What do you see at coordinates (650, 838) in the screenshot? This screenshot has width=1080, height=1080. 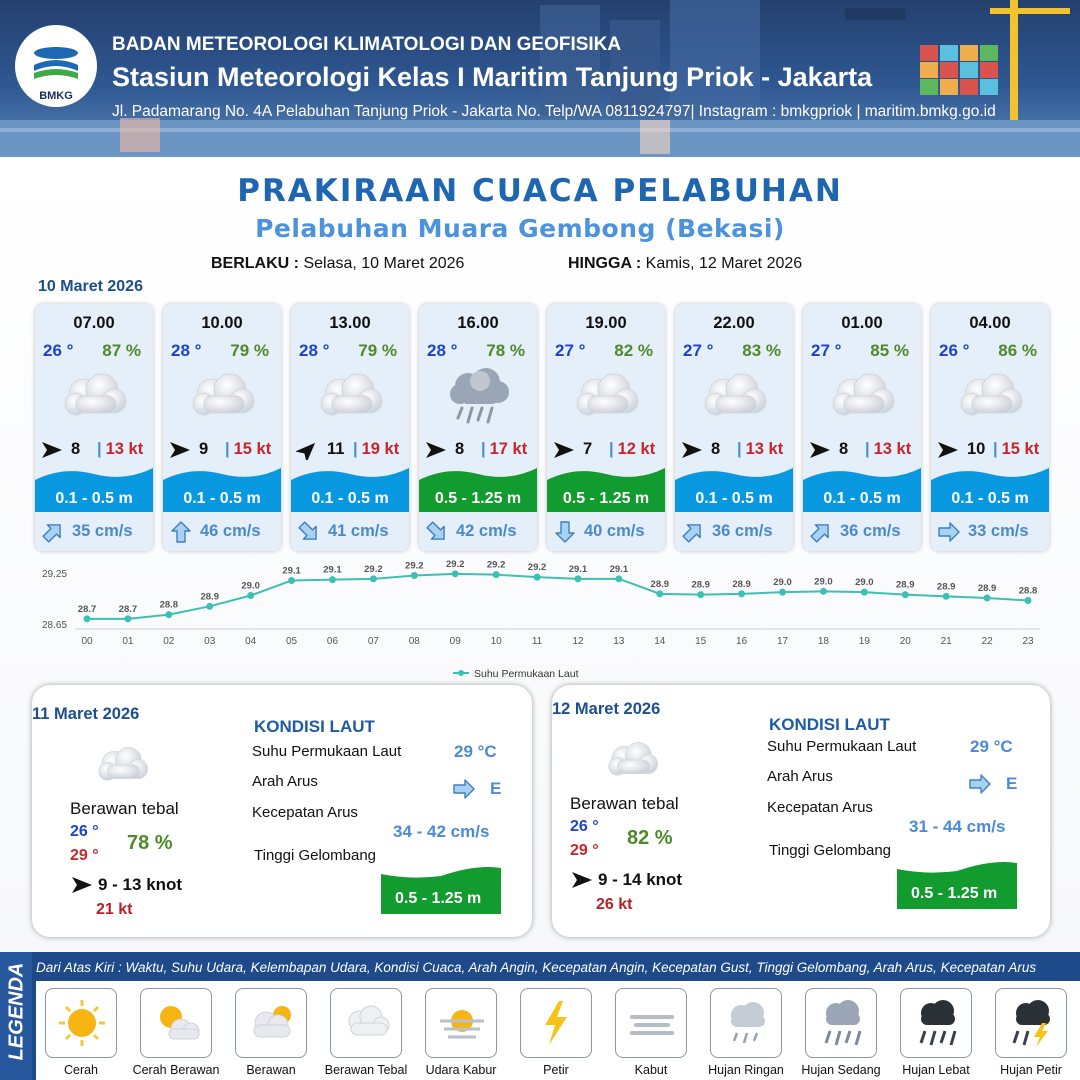 I see `day-humidity: 82 %` at bounding box center [650, 838].